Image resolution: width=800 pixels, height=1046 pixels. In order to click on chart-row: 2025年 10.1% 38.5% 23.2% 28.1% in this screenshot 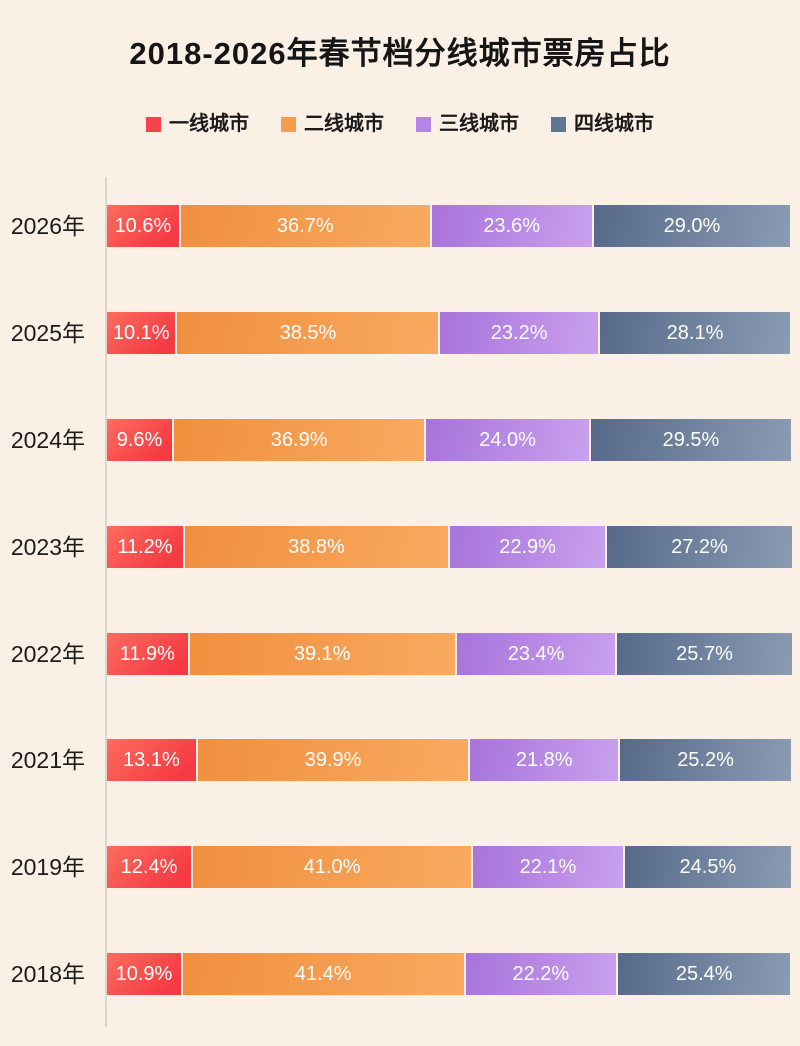, I will do `click(404, 337)`.